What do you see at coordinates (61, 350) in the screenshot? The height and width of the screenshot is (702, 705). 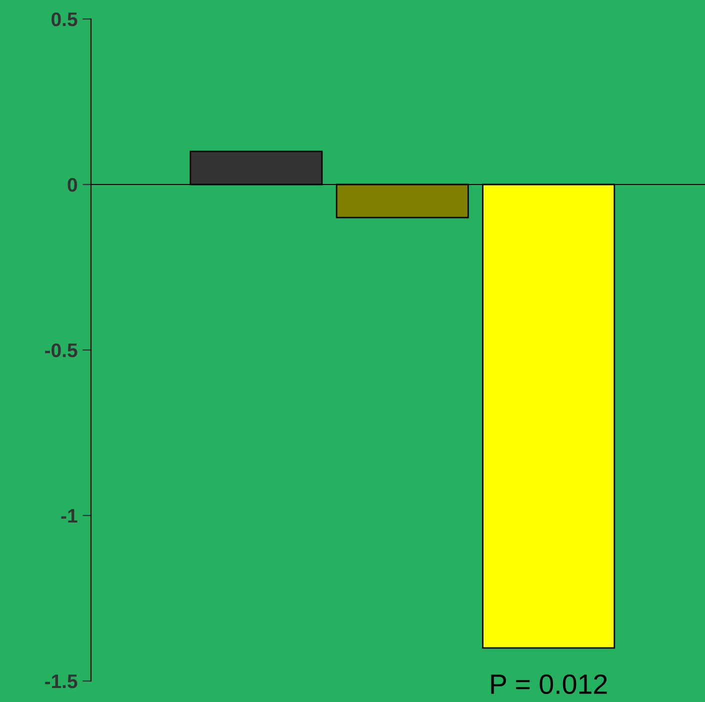 I see `y-tick-label: -0.5` at bounding box center [61, 350].